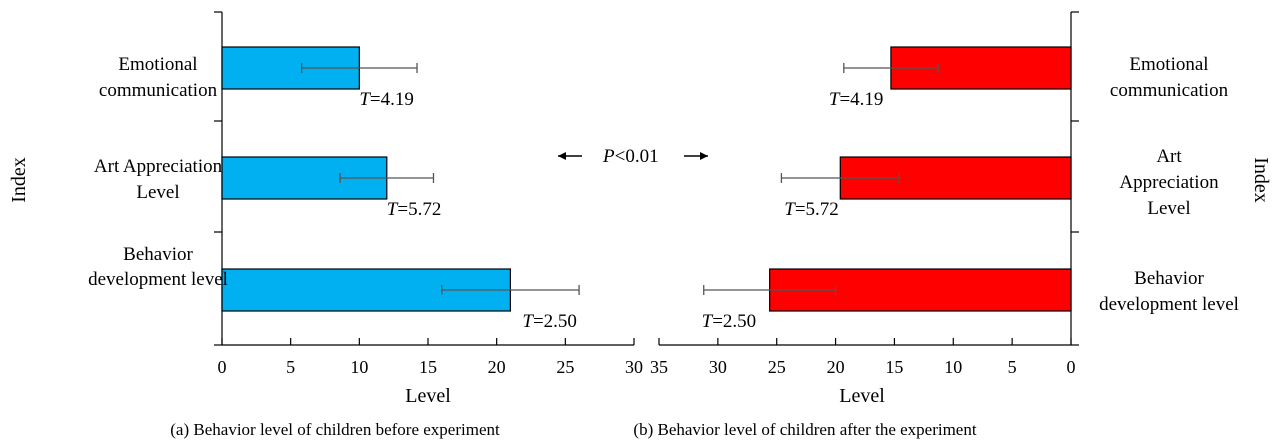 The image size is (1275, 443). What do you see at coordinates (608, 156) in the screenshot?
I see `significance-symbol: P` at bounding box center [608, 156].